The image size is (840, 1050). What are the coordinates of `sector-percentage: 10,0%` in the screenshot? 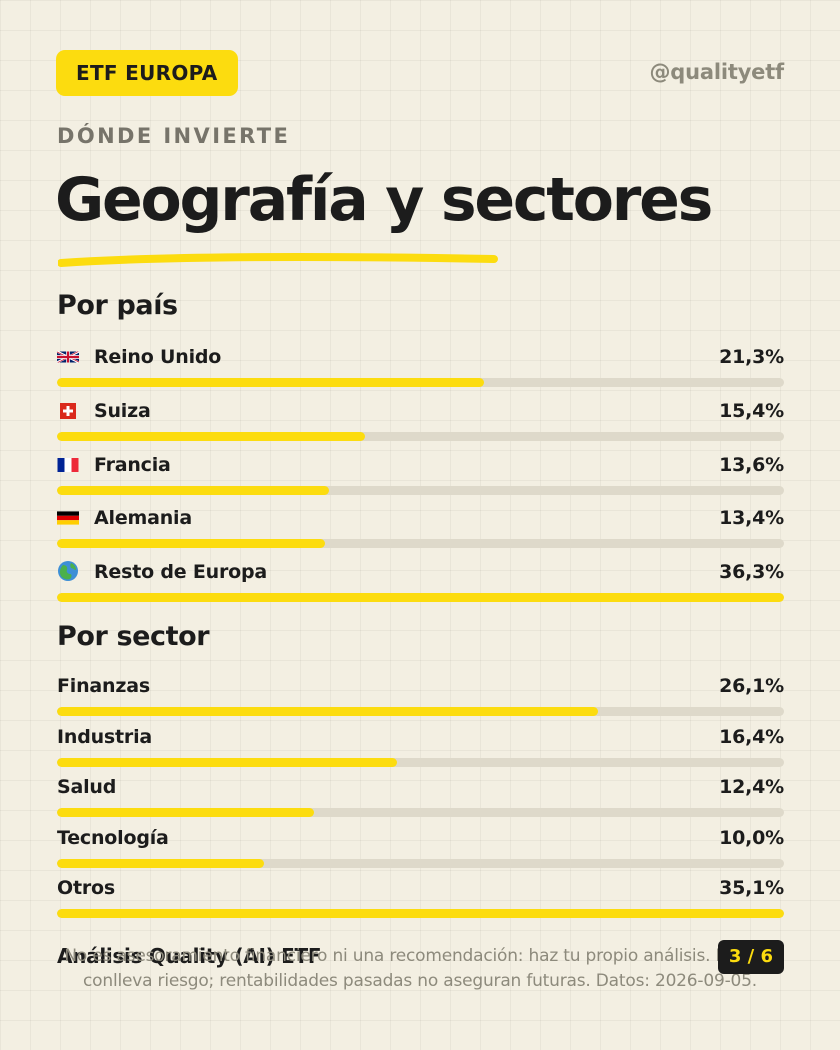 It's located at (751, 837).